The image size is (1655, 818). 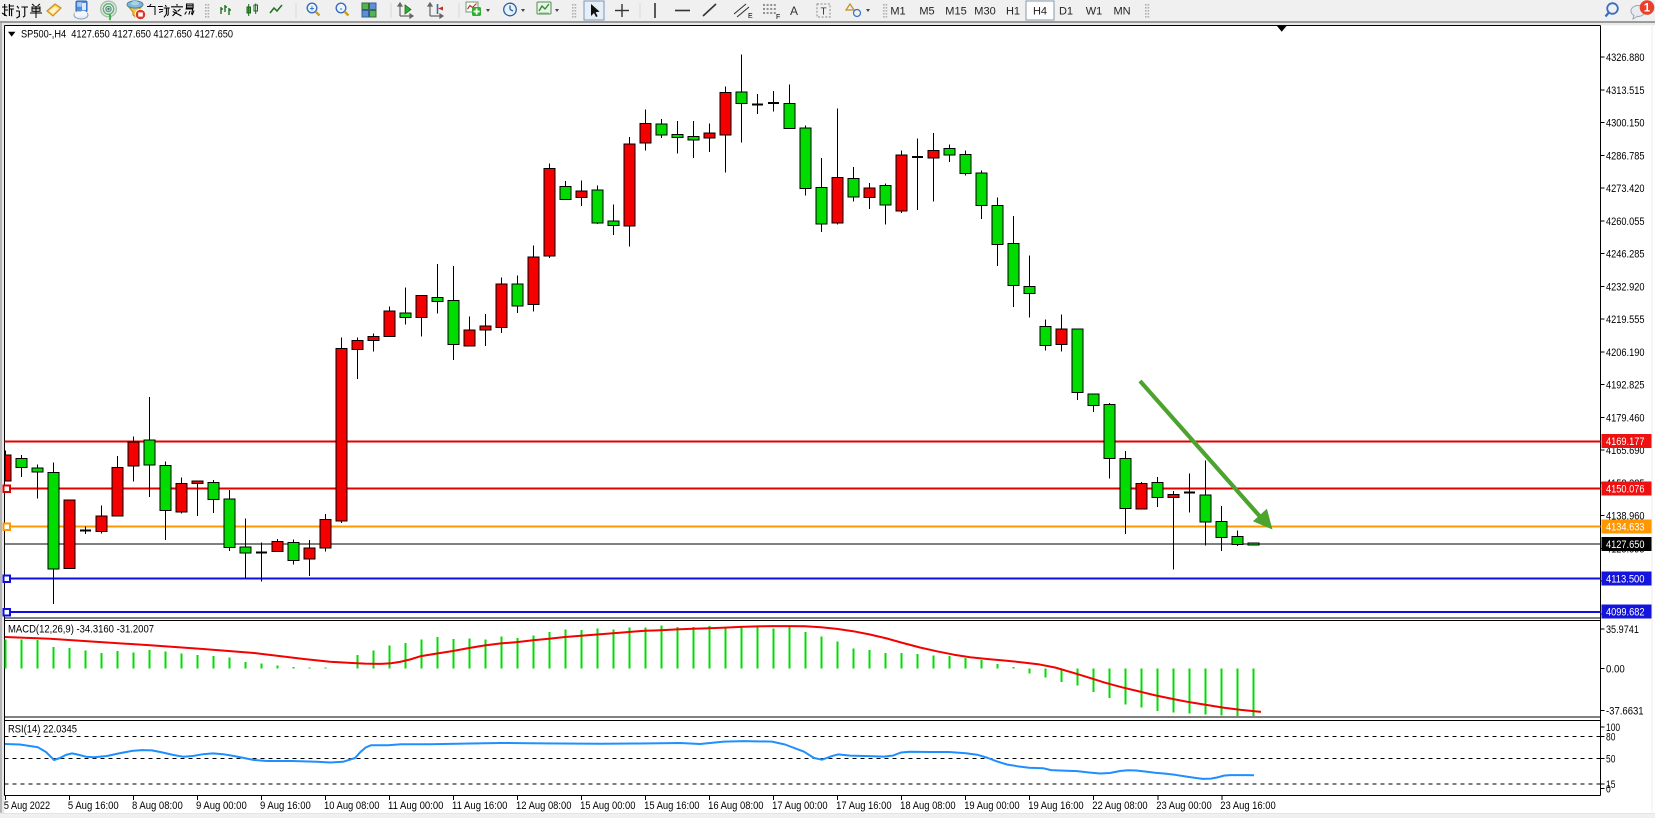 I want to click on svg-text: D1, so click(x=1066, y=12).